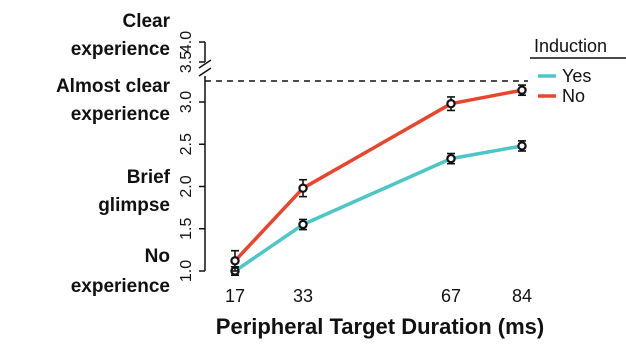  I want to click on x-tick-labels: 17 33 67 84, so click(378, 296).